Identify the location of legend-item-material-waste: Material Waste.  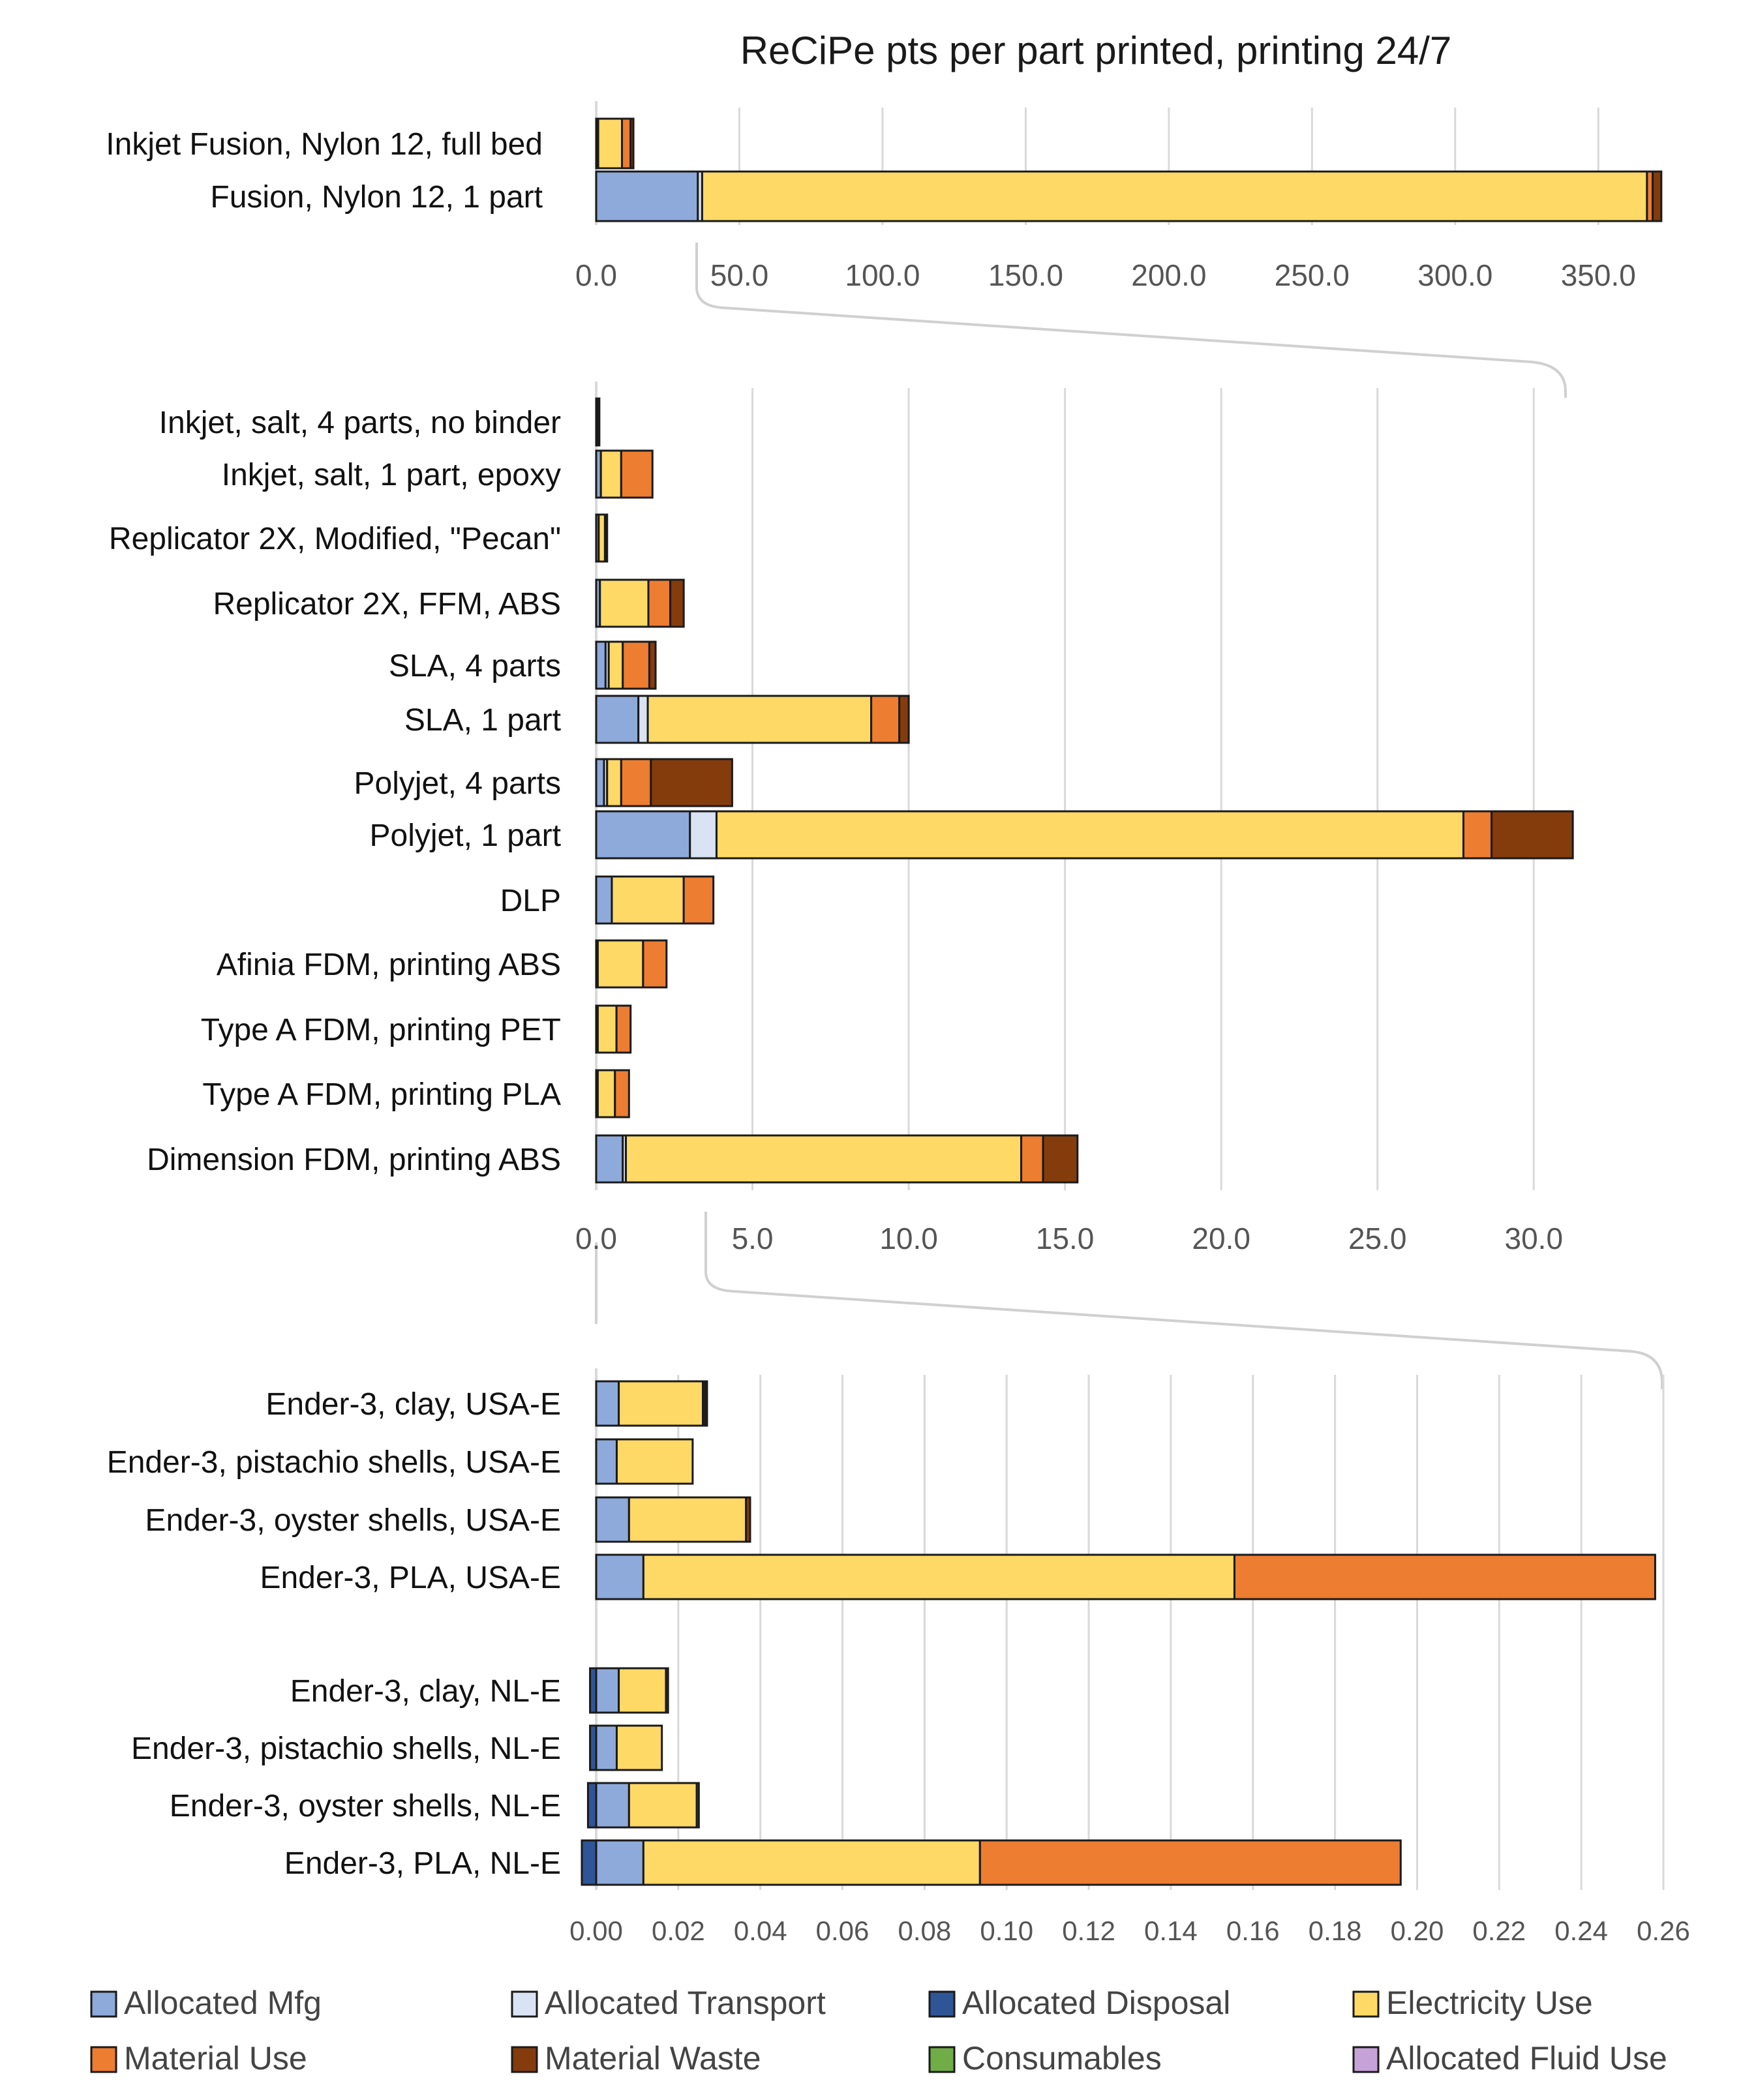
(636, 2058).